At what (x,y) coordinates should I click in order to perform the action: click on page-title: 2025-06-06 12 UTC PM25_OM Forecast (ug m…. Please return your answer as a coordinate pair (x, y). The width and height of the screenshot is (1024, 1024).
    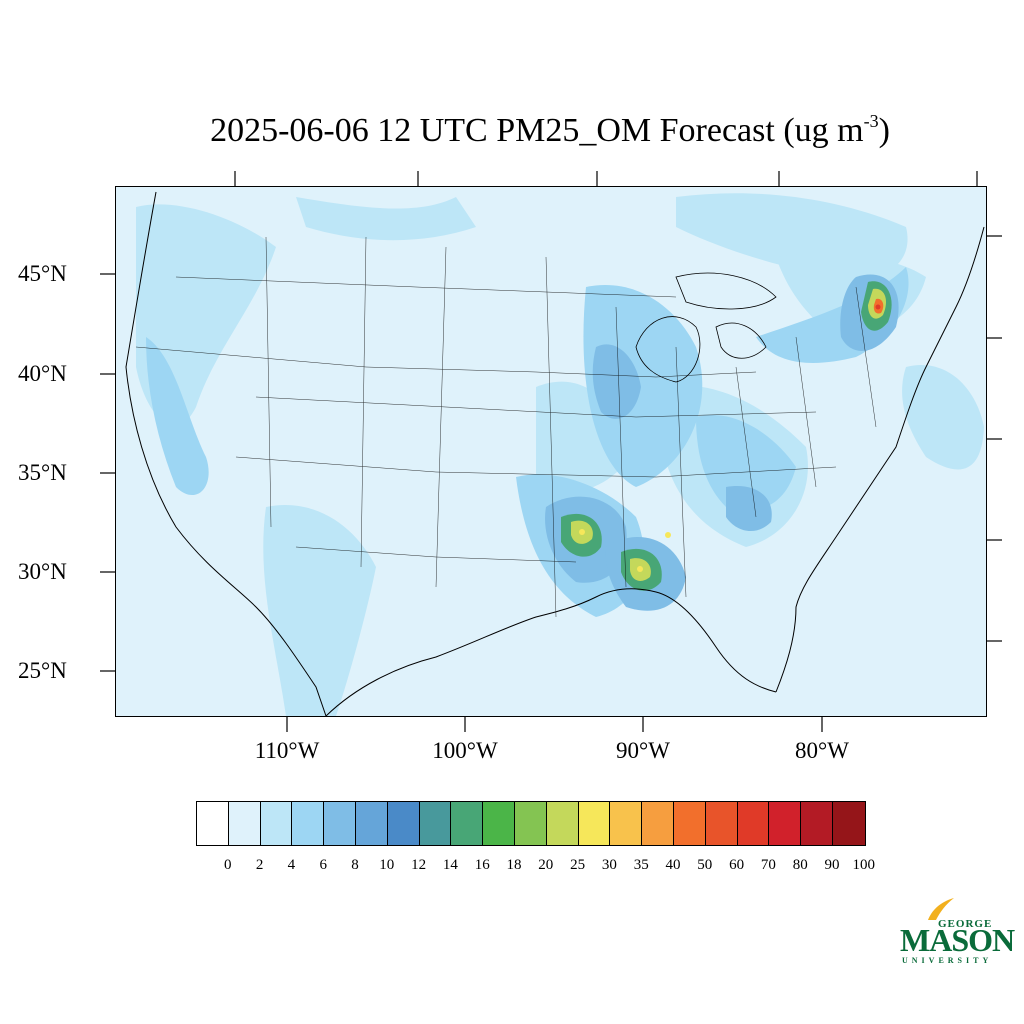
    Looking at the image, I should click on (550, 129).